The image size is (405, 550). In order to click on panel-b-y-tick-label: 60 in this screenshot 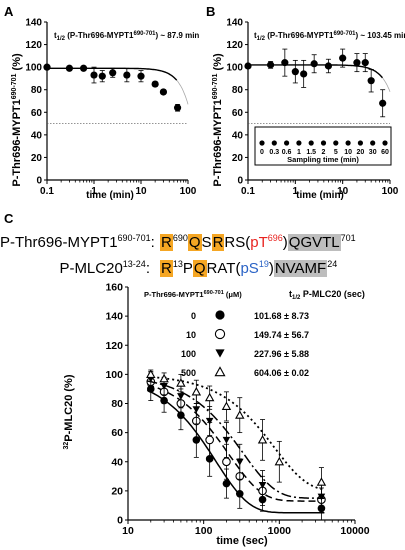, I will do `click(238, 113)`.